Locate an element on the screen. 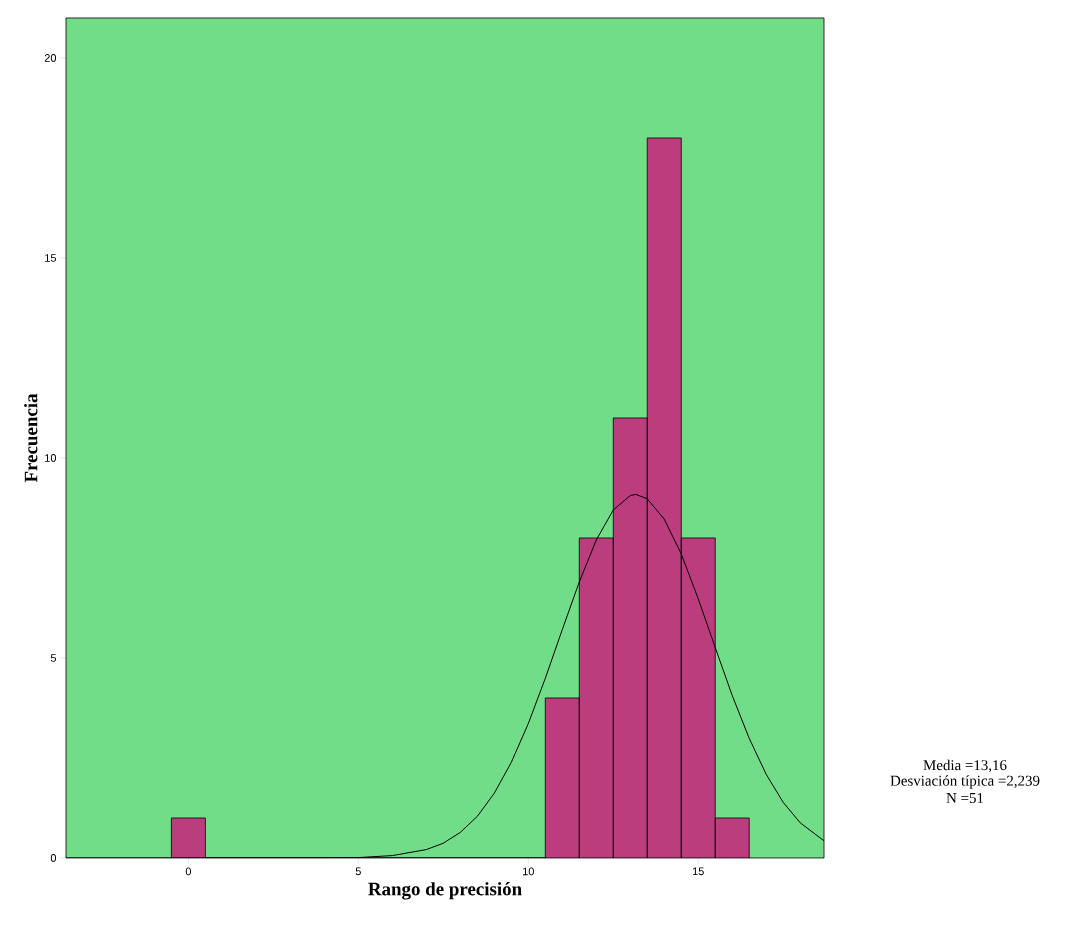 This screenshot has height=936, width=1083. text: Media =13,16 is located at coordinates (965, 766).